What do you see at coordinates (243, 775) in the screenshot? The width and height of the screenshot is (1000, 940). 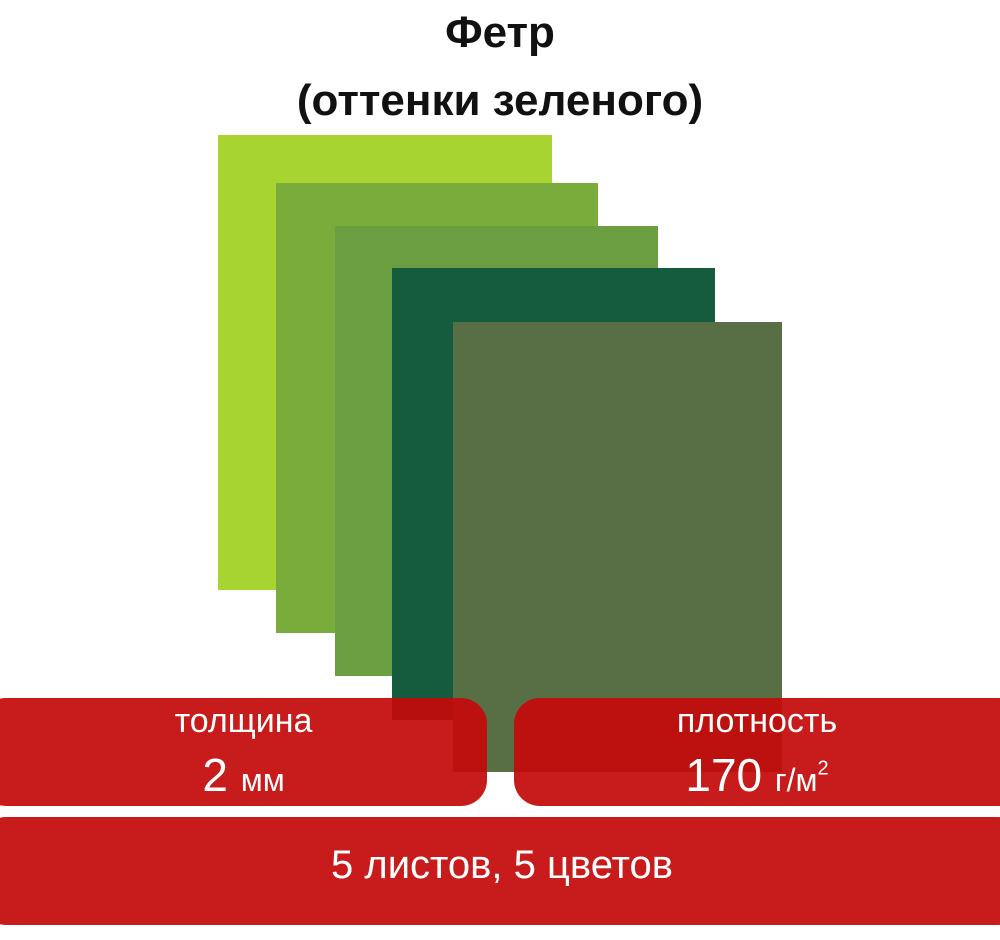 I see `thickness-value: 2 мм` at bounding box center [243, 775].